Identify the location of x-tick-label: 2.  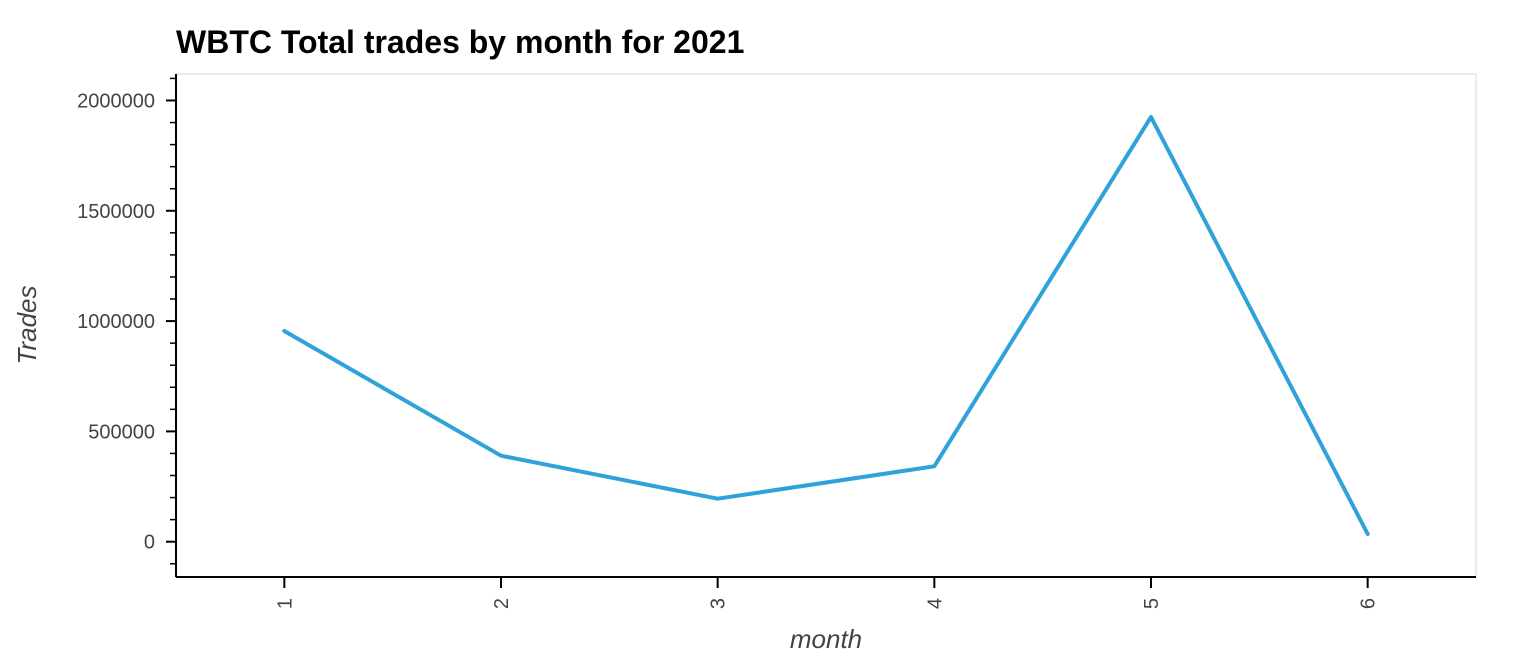
(502, 603).